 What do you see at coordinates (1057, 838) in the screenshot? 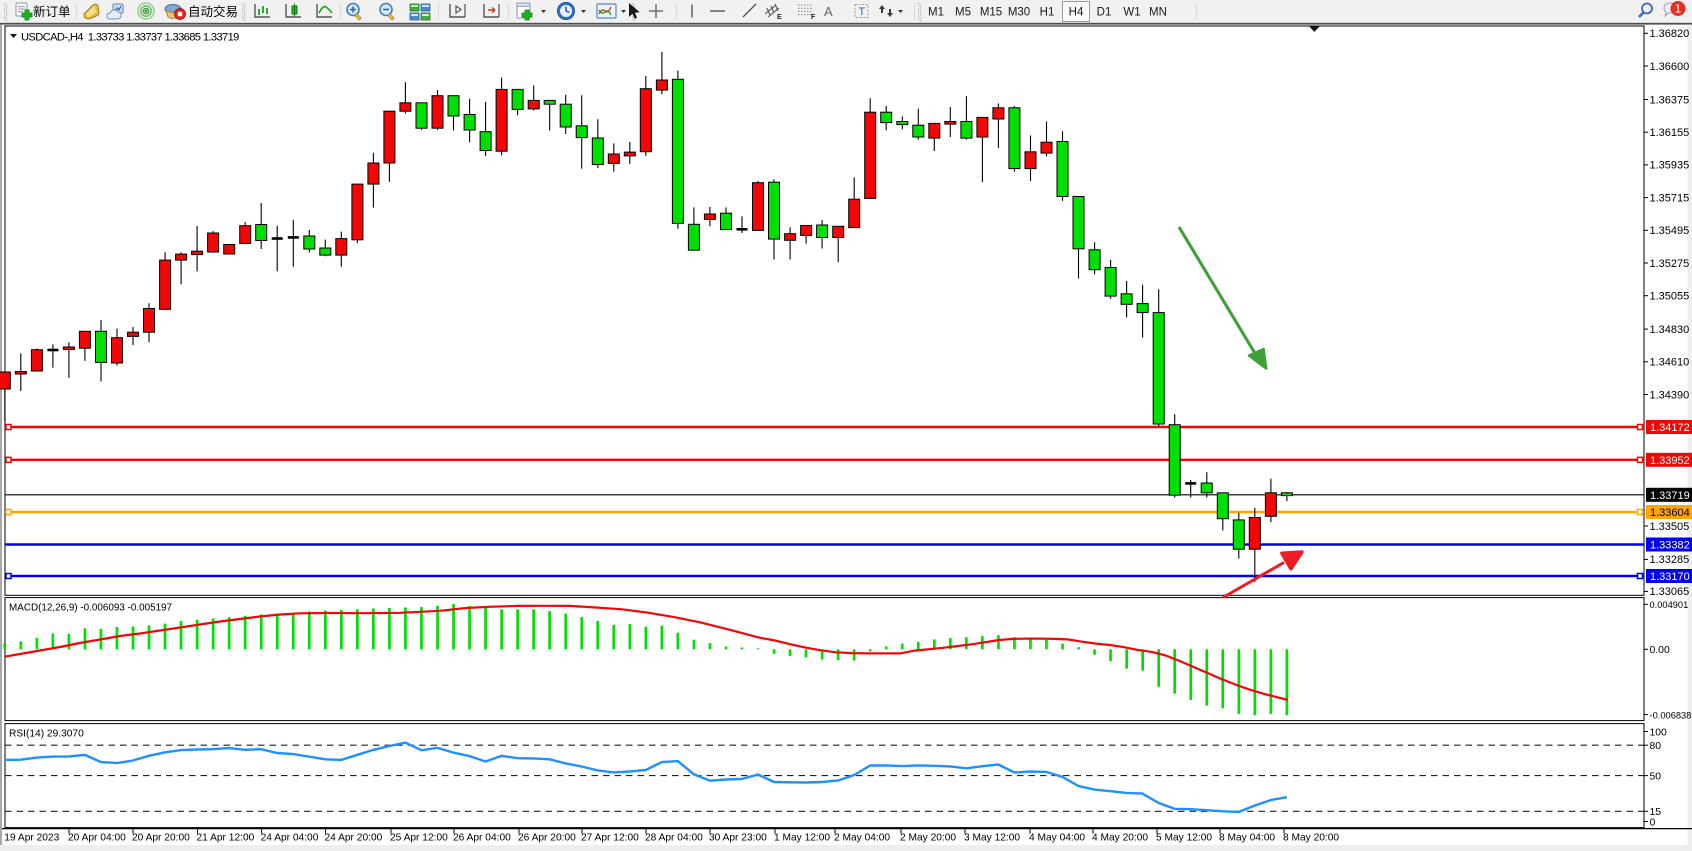
I see `svg-text: 4 May 04:00` at bounding box center [1057, 838].